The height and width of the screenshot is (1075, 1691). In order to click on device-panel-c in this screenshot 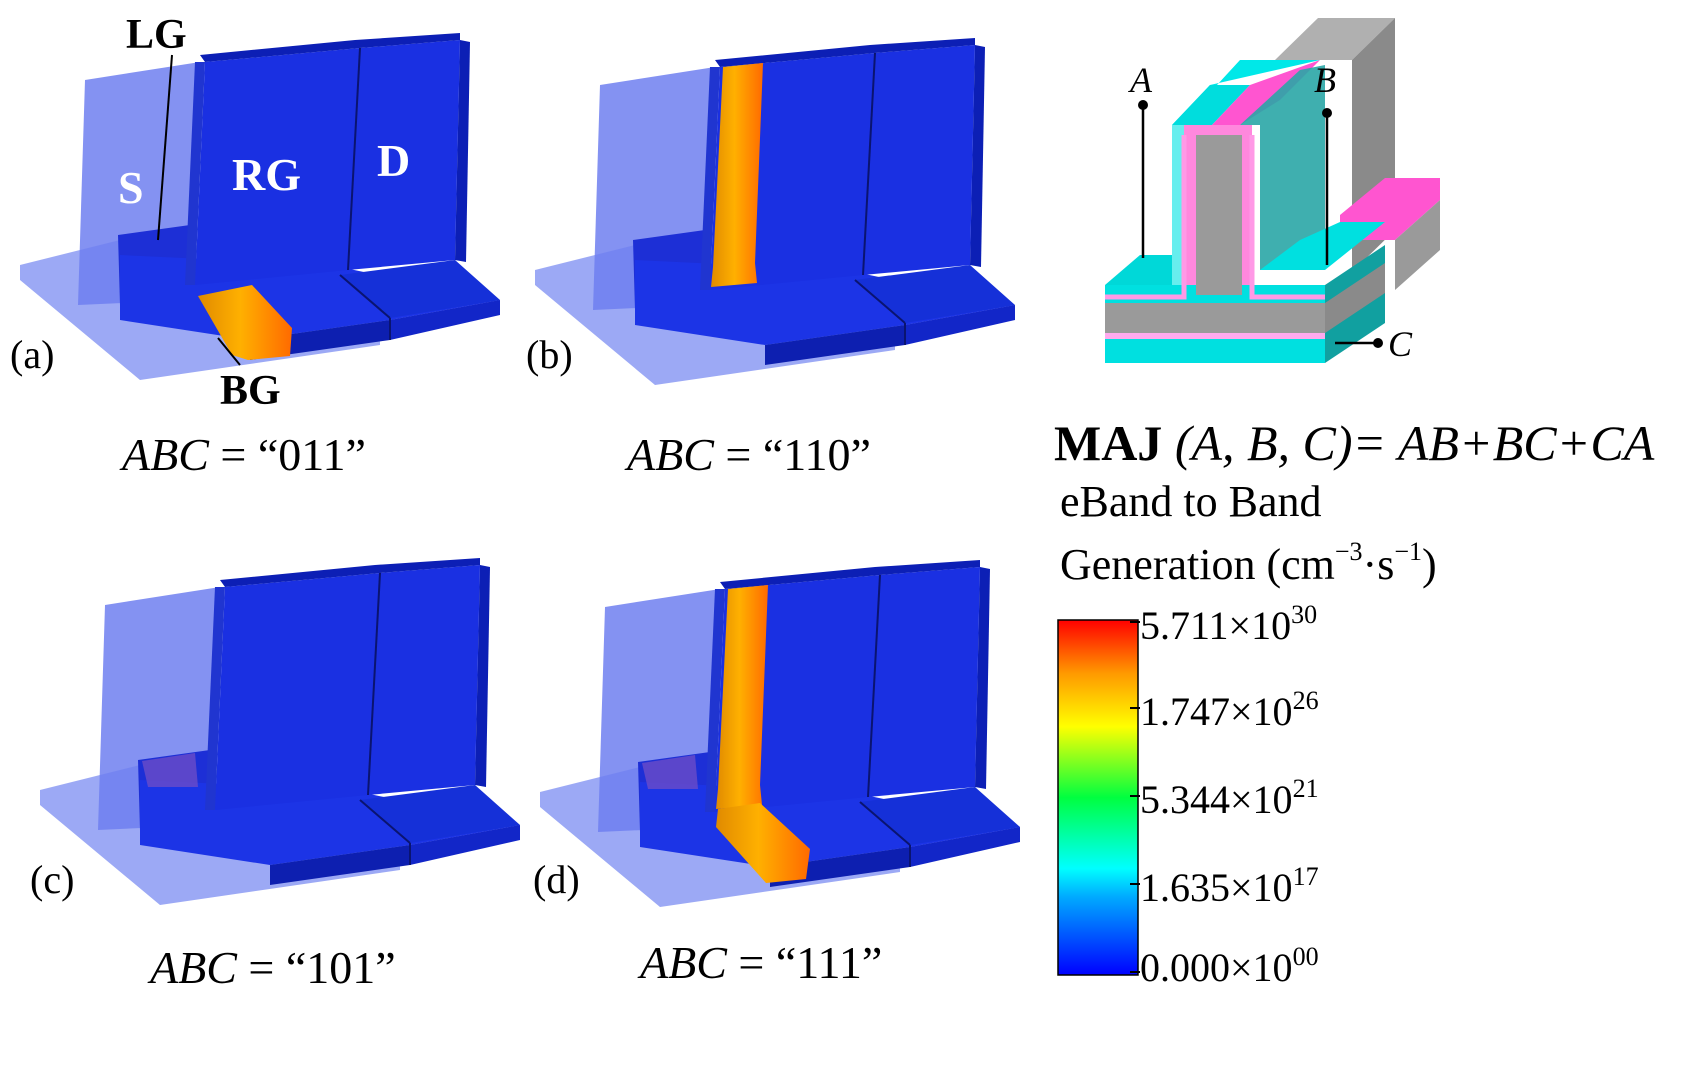, I will do `click(280, 731)`.